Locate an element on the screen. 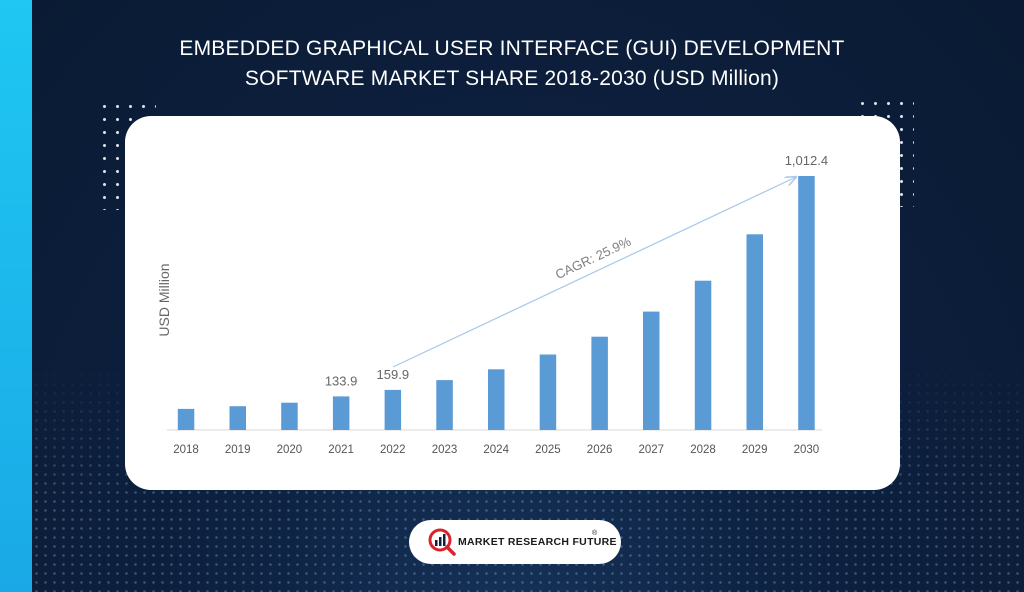  data-label-2030: 1,012.4 is located at coordinates (806, 160).